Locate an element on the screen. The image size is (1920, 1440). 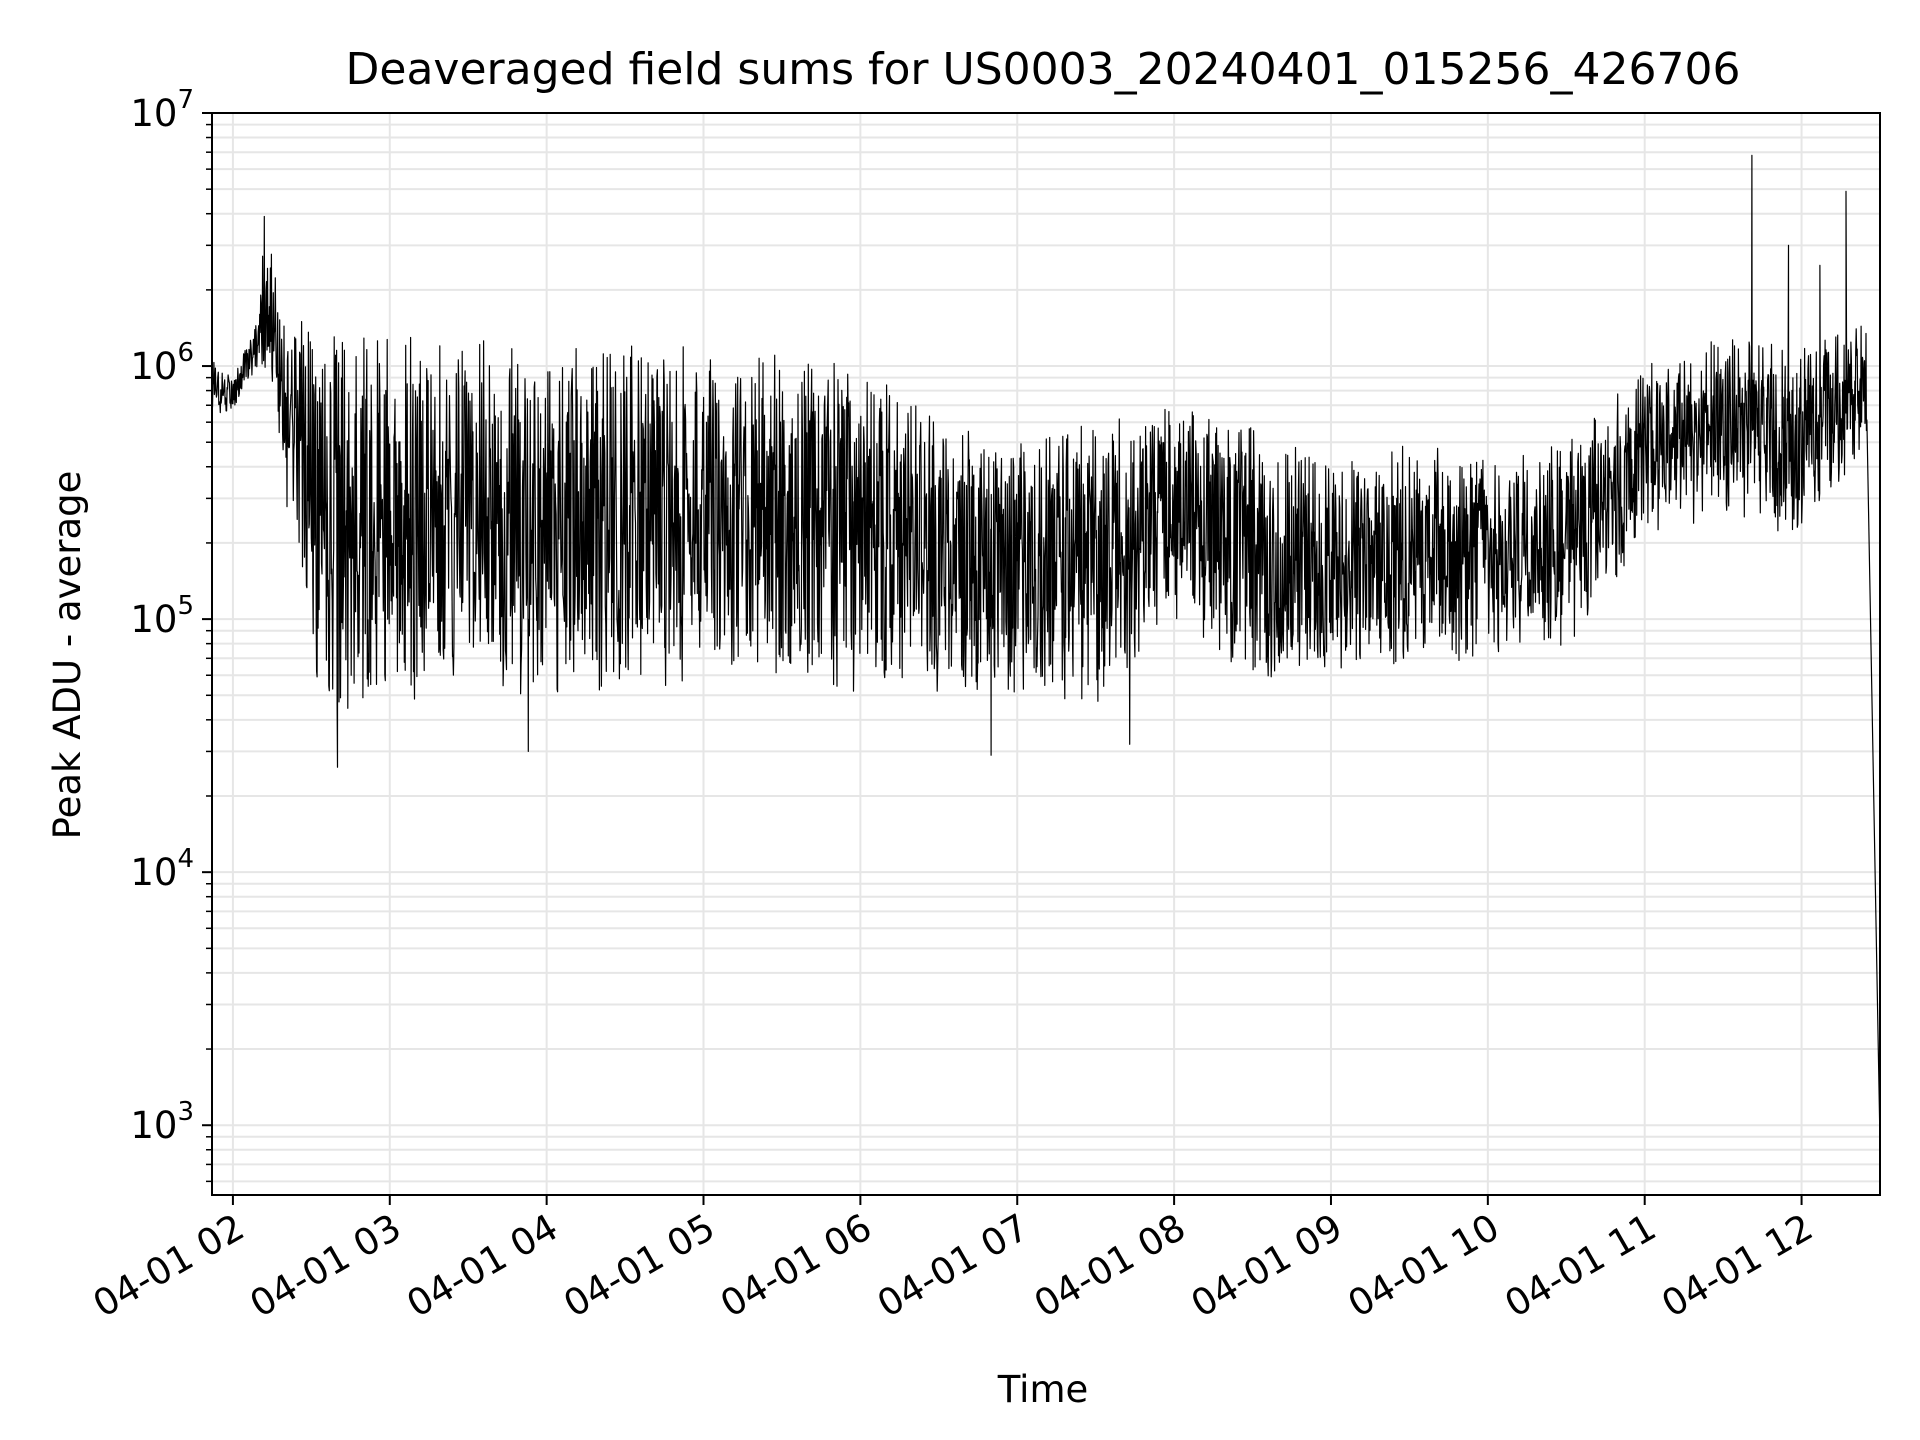
y-tick-label: 10⁵ is located at coordinates (162, 616).